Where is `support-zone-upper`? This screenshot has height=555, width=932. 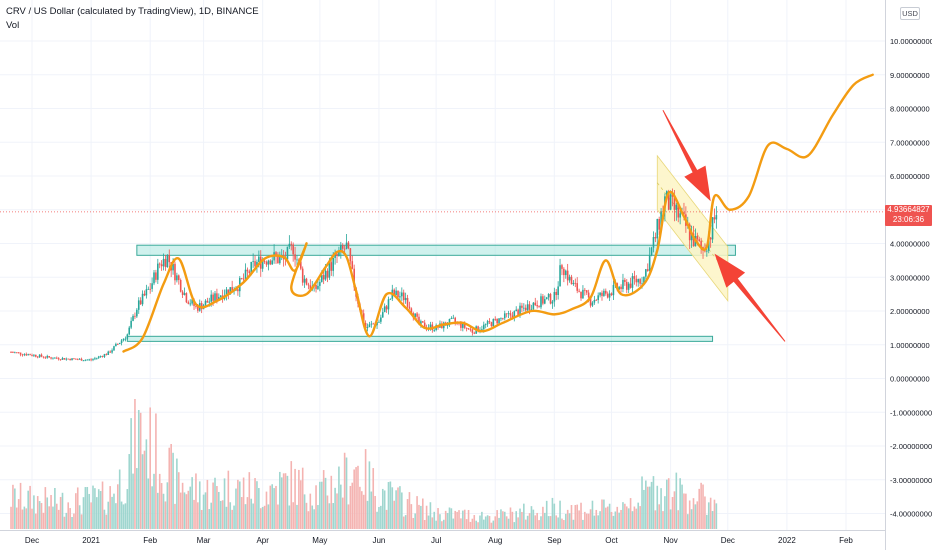 support-zone-upper is located at coordinates (436, 250).